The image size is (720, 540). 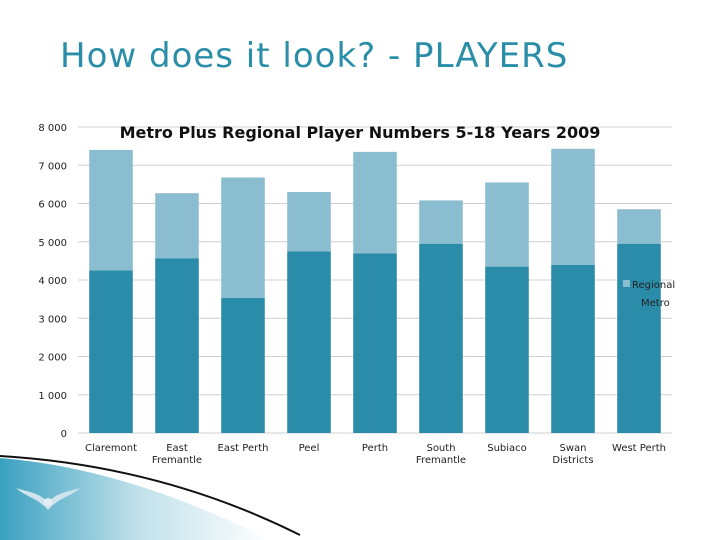 I want to click on logo-icon, so click(x=48, y=499).